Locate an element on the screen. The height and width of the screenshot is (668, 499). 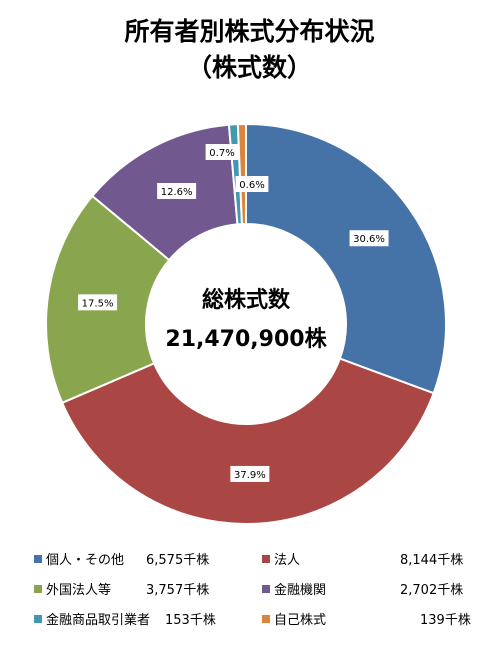
slice-label: 0.7% is located at coordinates (222, 152).